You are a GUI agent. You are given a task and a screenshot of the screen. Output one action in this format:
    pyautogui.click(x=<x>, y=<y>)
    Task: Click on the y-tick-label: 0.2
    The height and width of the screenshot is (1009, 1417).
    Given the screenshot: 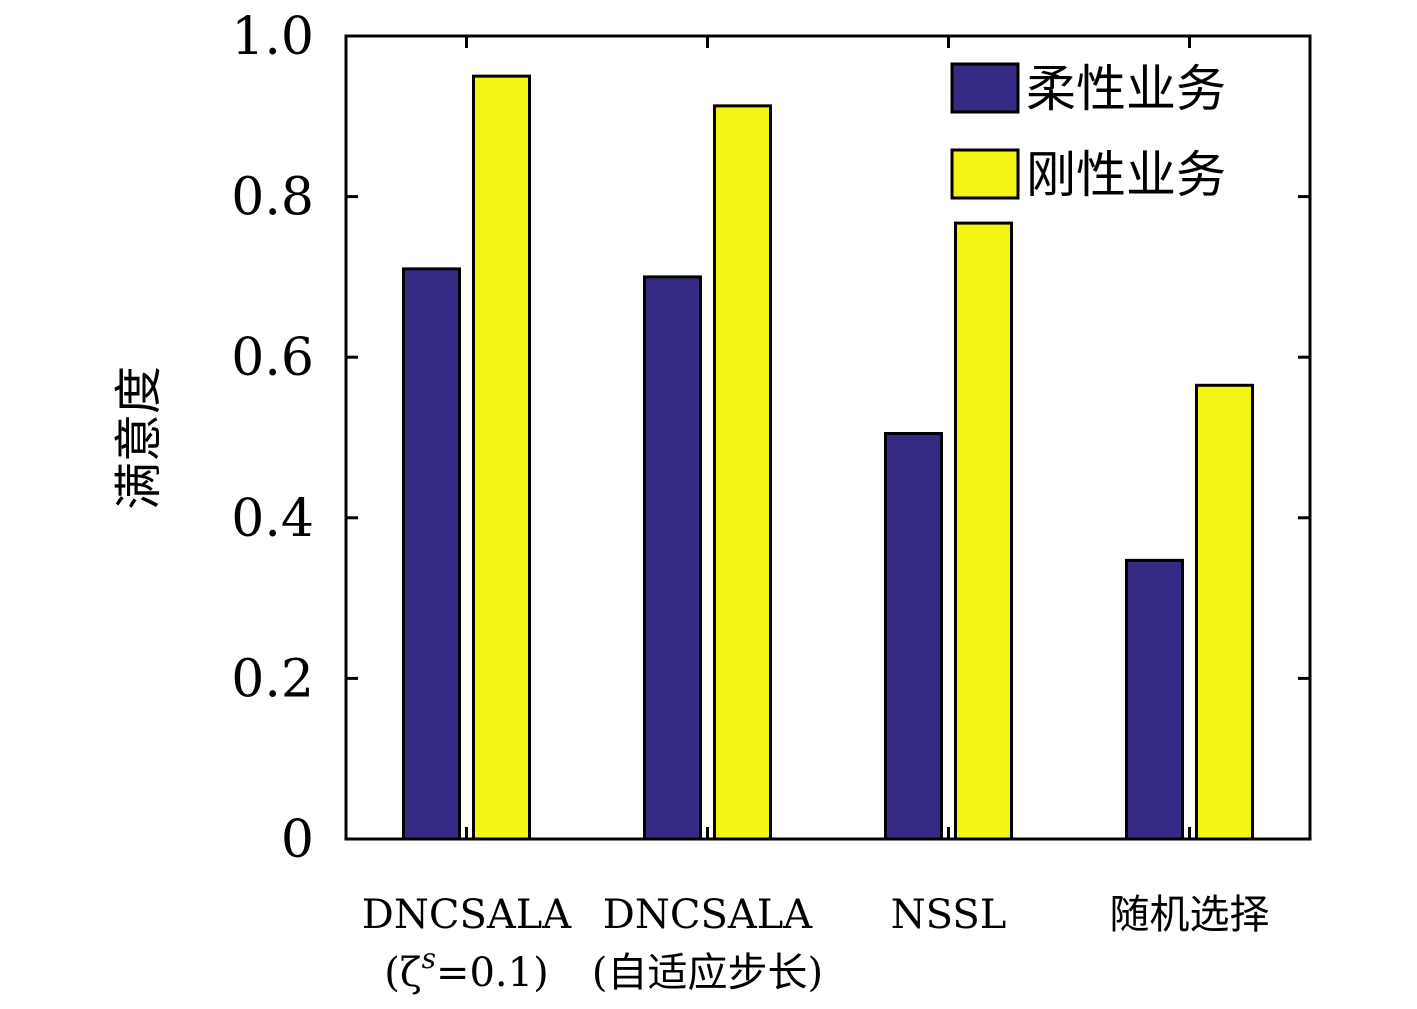 What is the action you would take?
    pyautogui.click(x=272, y=679)
    